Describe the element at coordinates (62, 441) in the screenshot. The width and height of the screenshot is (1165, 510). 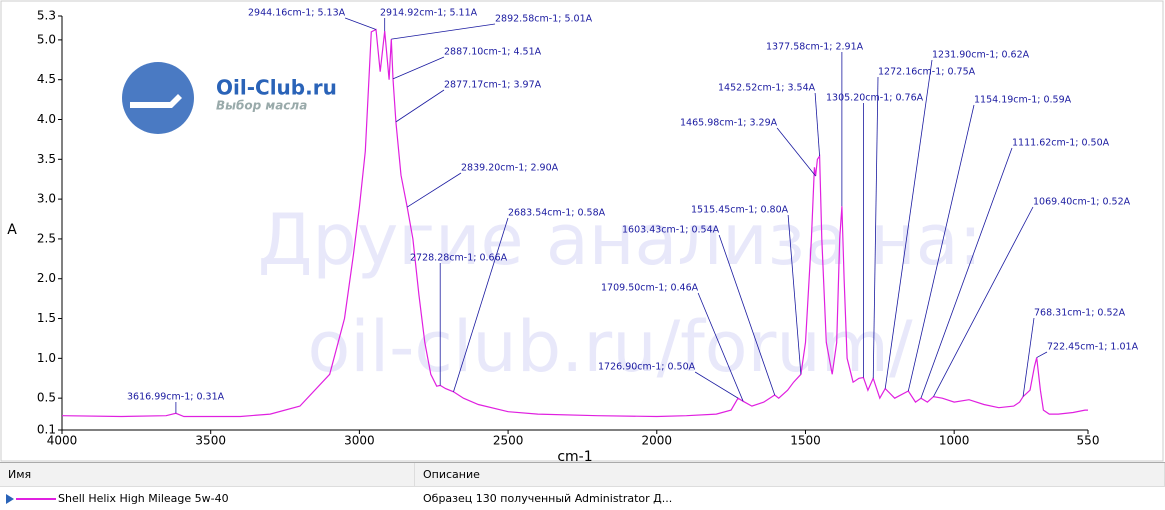
I see `x-tick-label: 4000` at that location.